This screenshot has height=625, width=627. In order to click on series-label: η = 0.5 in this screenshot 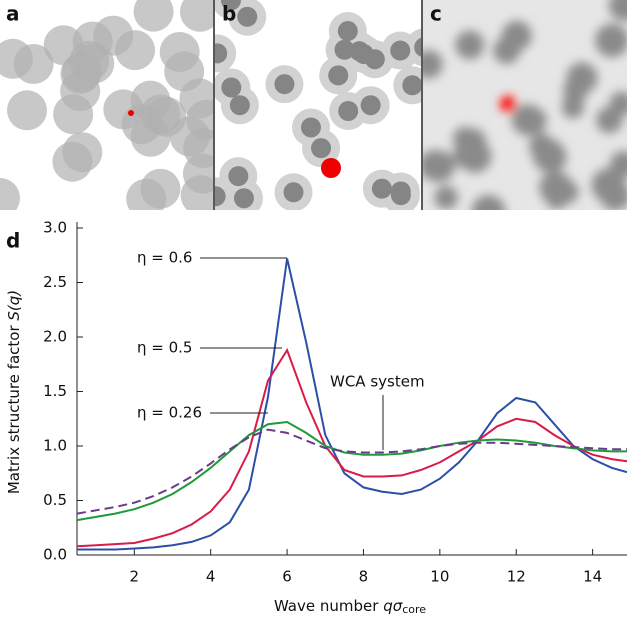, I will do `click(164, 348)`.